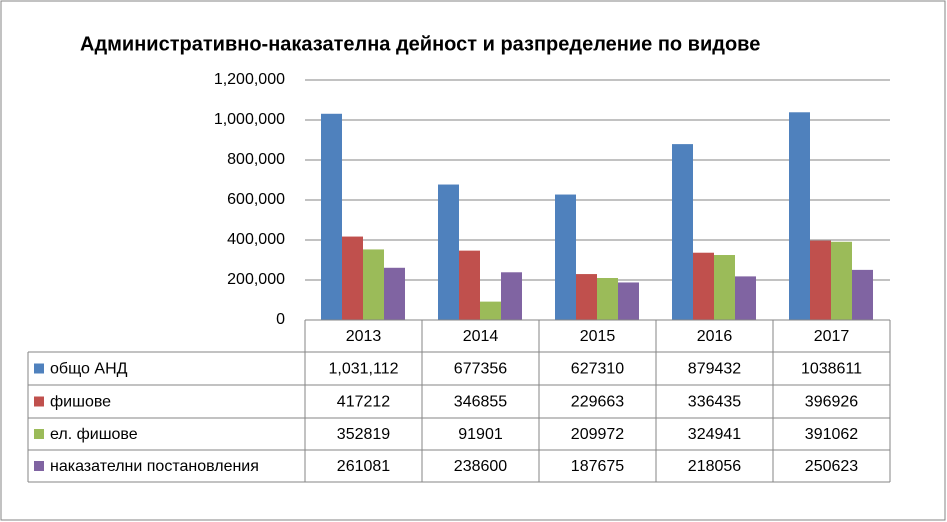 This screenshot has width=947, height=522. What do you see at coordinates (480, 466) in the screenshot?
I see `table-cell: 238600` at bounding box center [480, 466].